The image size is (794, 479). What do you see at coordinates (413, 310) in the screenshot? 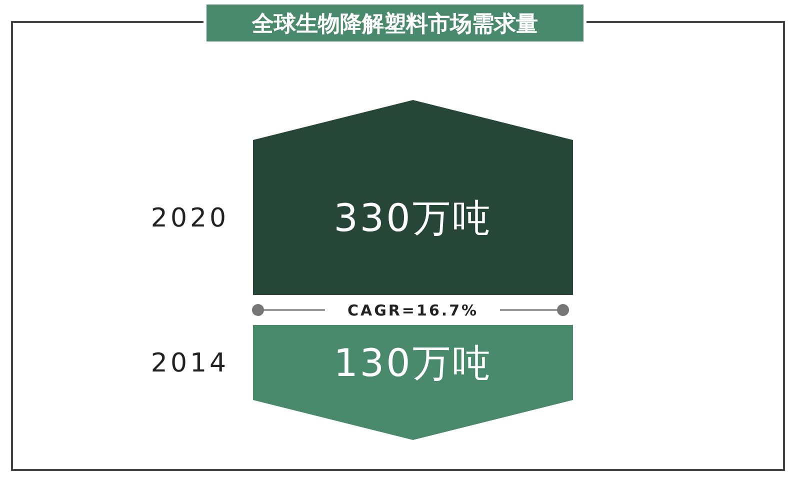
I see `text: CAGR=16.7%` at bounding box center [413, 310].